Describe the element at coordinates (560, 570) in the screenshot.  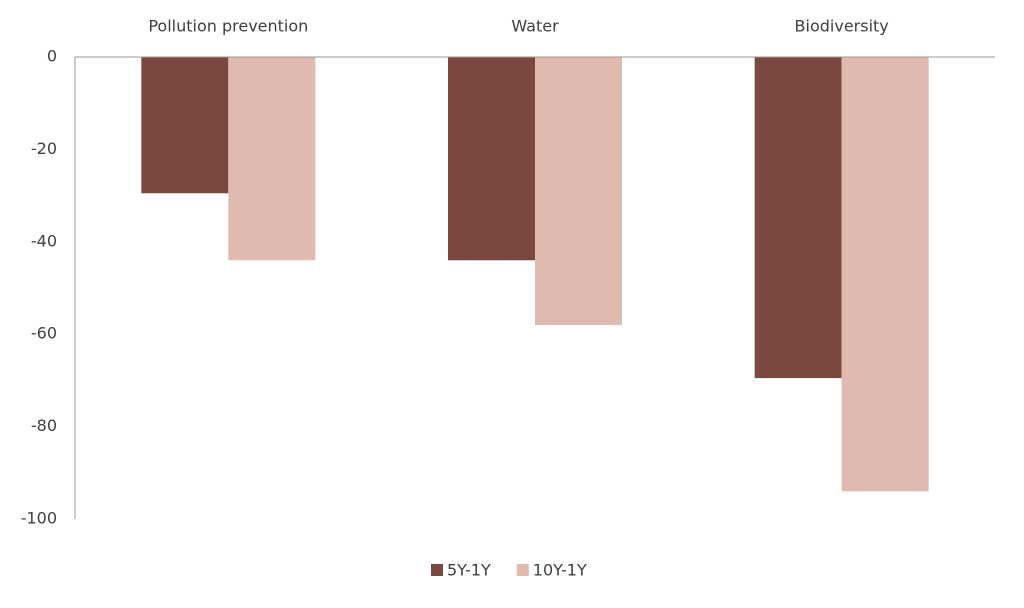
I see `legend-label: 10Y-1Y` at that location.